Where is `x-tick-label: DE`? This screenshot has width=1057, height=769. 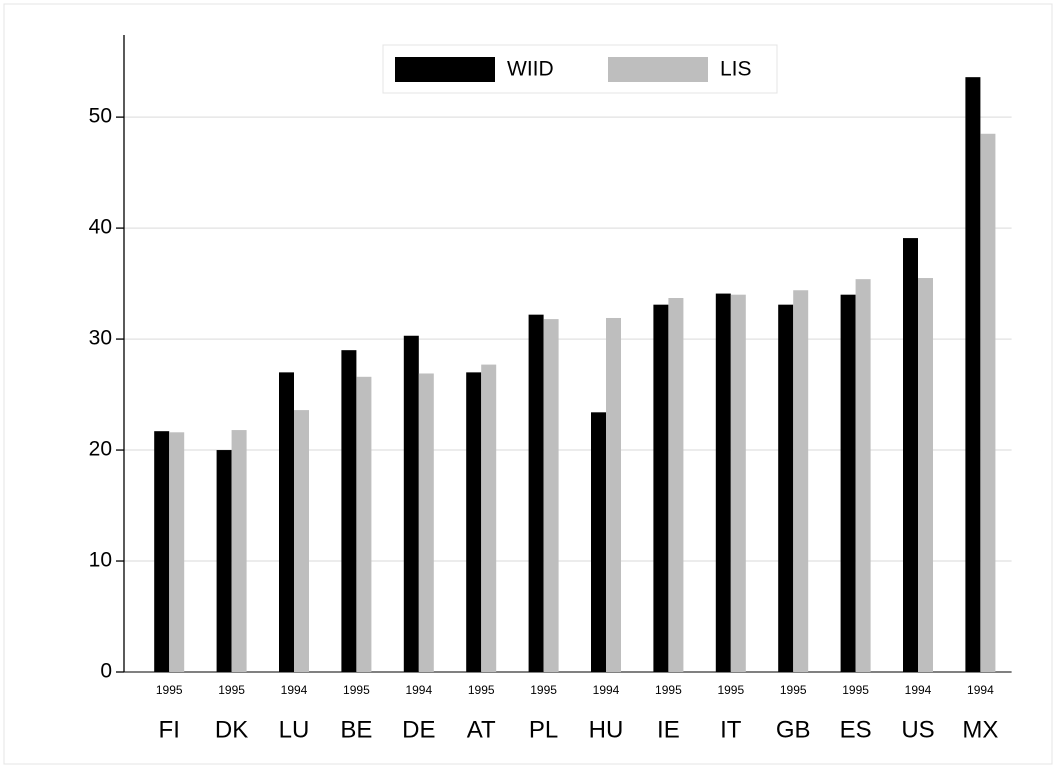
x-tick-label: DE is located at coordinates (418, 729).